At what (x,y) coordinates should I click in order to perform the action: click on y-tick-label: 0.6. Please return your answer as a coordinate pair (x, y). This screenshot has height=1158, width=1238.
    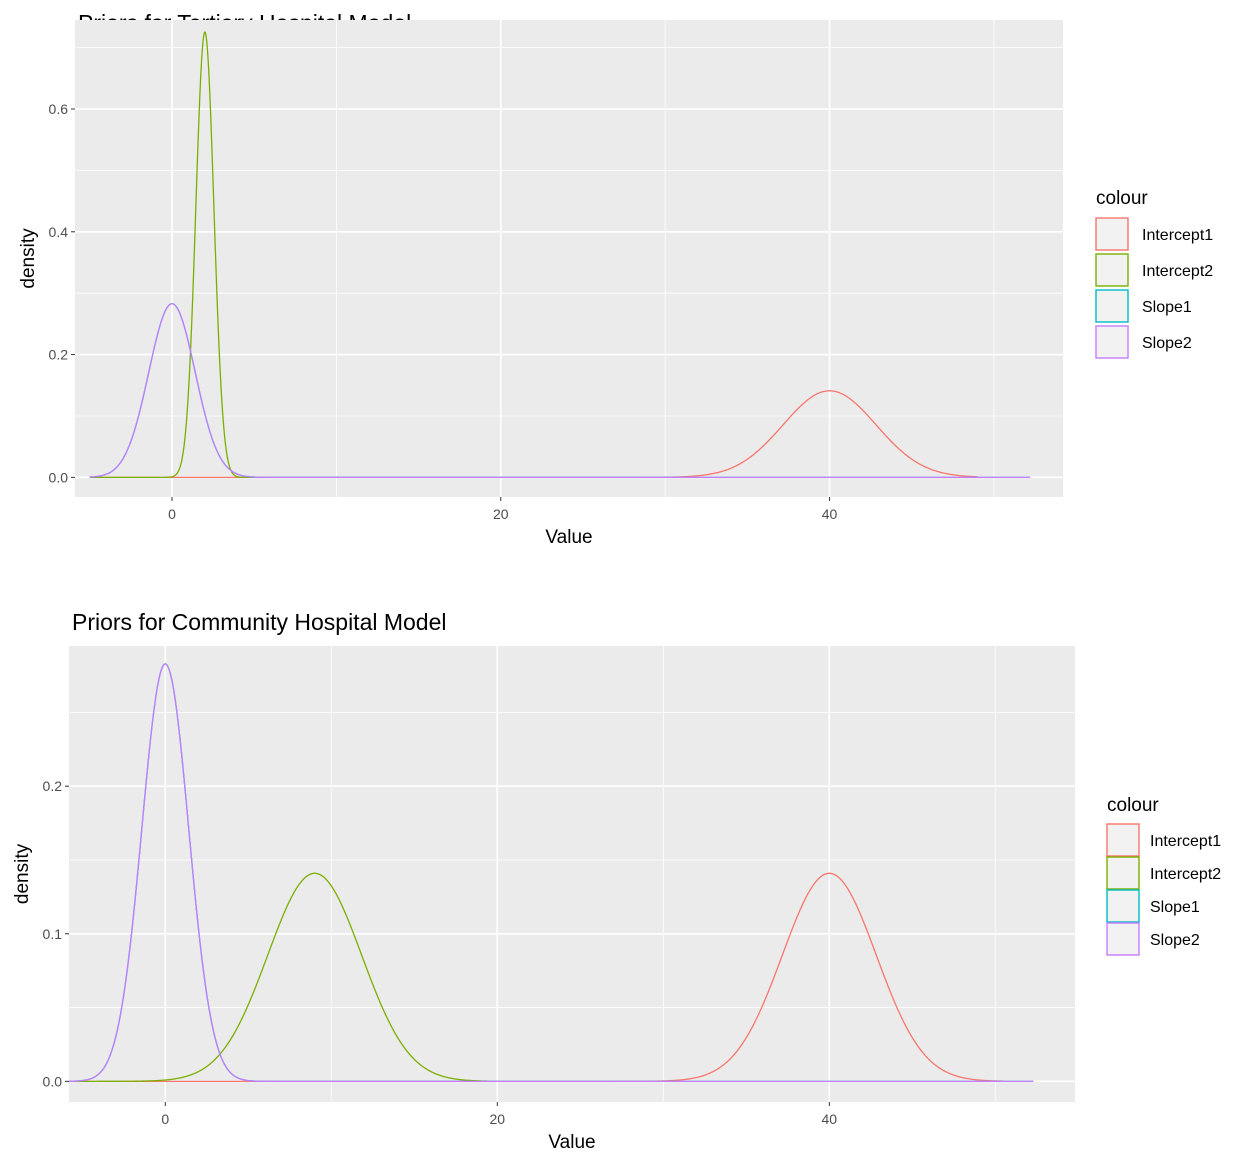
    Looking at the image, I should click on (59, 109).